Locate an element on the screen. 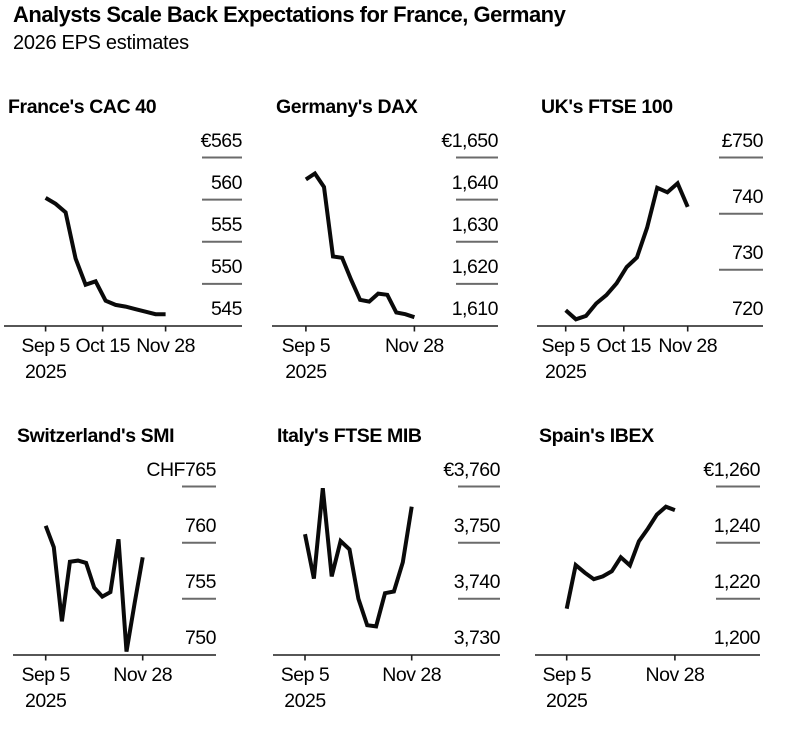  y-axis-label: 545 is located at coordinates (226, 309).